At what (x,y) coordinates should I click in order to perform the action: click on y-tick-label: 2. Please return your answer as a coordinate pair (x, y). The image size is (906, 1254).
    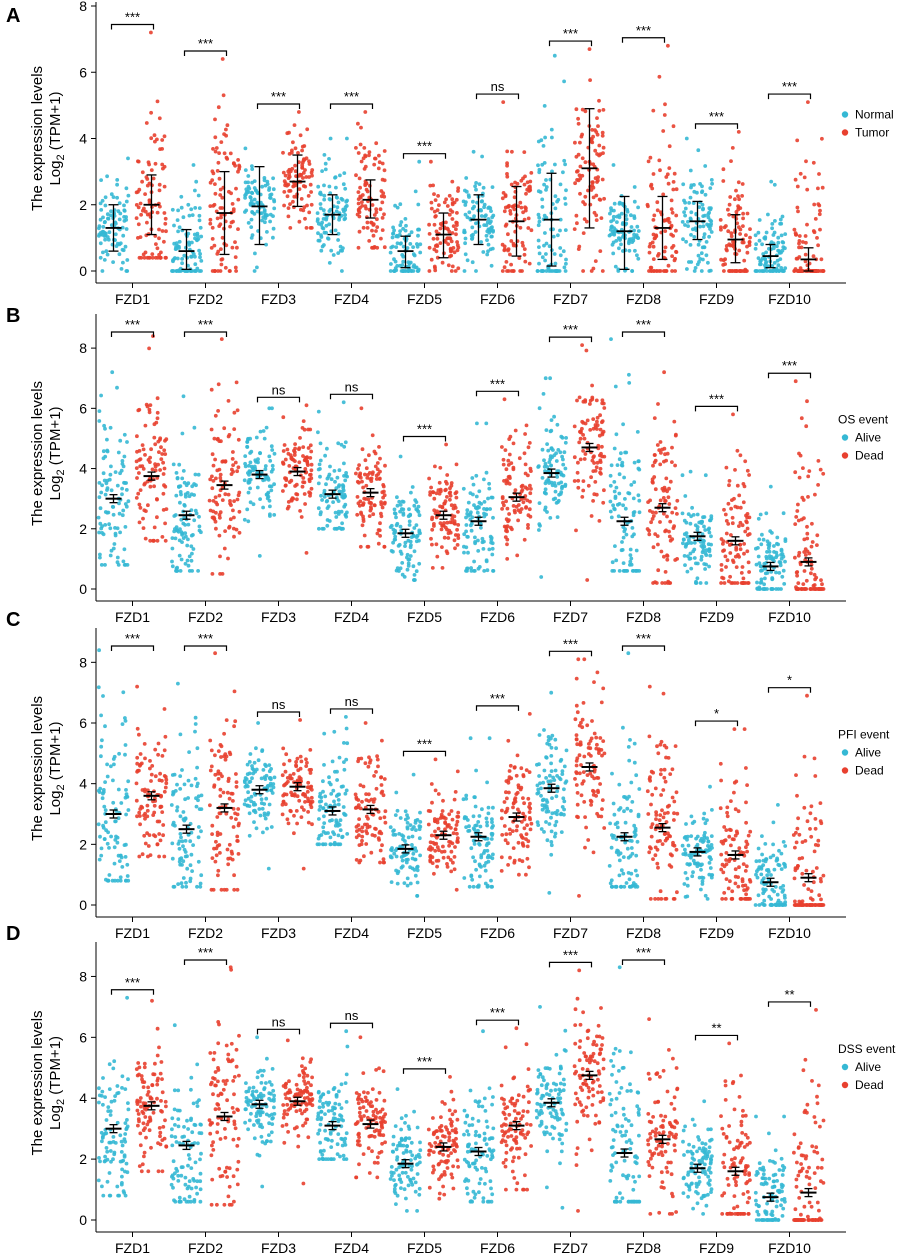
    Looking at the image, I should click on (83, 529).